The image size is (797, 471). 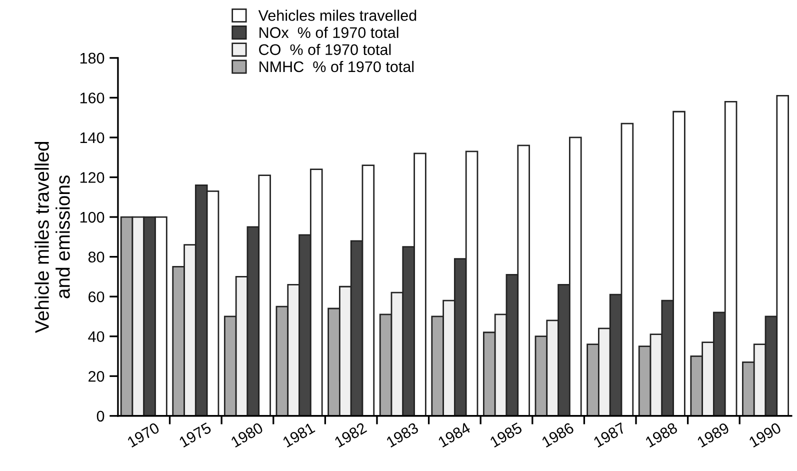 What do you see at coordinates (661, 435) in the screenshot?
I see `x-tick-label: 1988` at bounding box center [661, 435].